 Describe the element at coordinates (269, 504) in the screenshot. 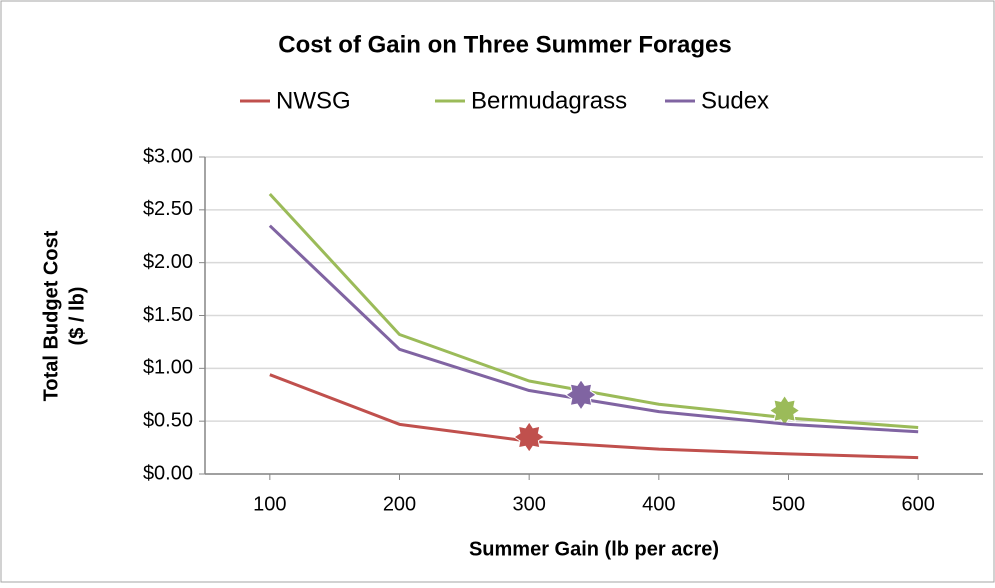

I see `x-tick-label: 100` at that location.